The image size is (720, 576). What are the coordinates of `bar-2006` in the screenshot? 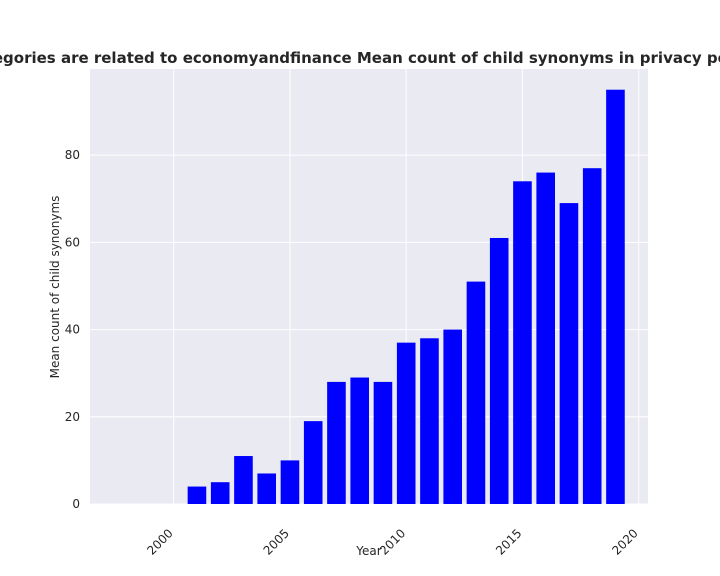 It's located at (313, 462).